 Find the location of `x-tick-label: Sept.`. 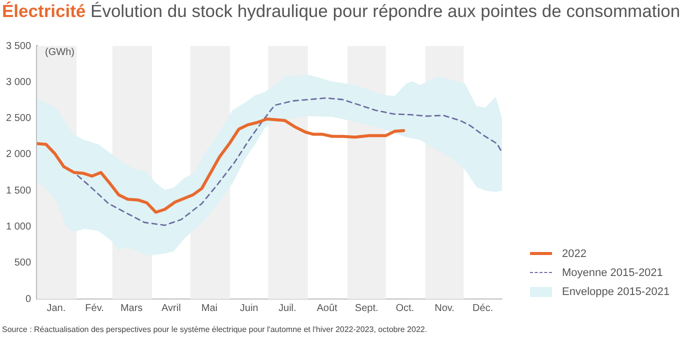

x-tick-label: Sept. is located at coordinates (366, 308).